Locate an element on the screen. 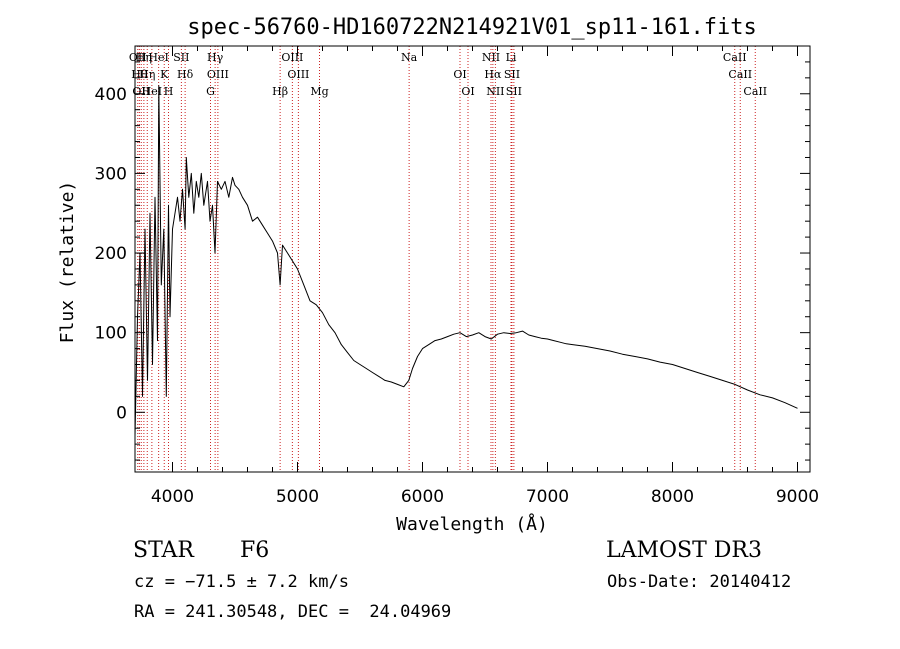 The image size is (900, 649). x-axis-label: Wavelength (Å) is located at coordinates (472, 524).